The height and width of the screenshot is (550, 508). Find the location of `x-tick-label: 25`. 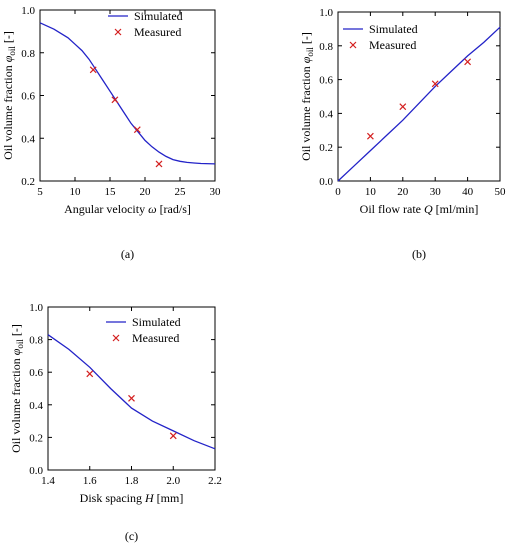

x-tick-label: 25 is located at coordinates (181, 192).